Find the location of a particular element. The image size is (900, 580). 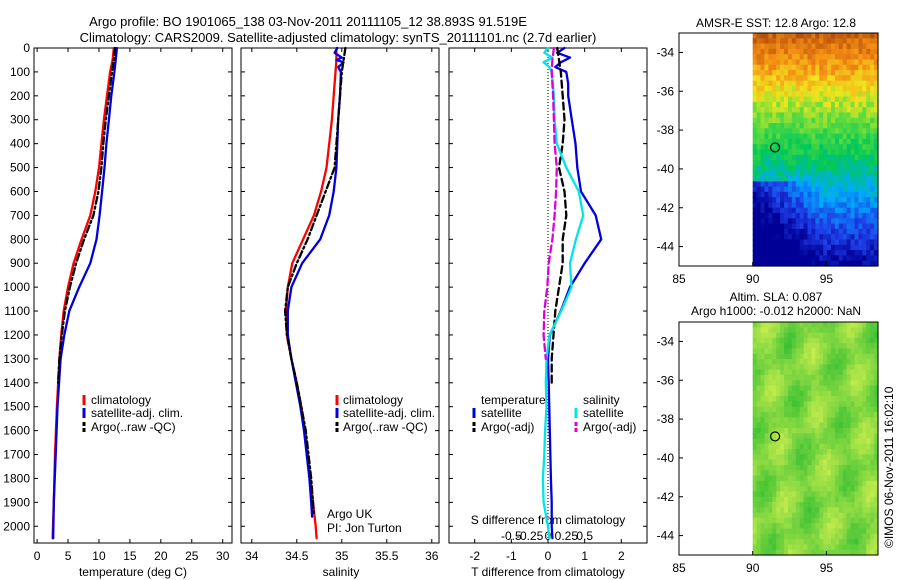

y-tick-label: 100 is located at coordinates (20, 72).